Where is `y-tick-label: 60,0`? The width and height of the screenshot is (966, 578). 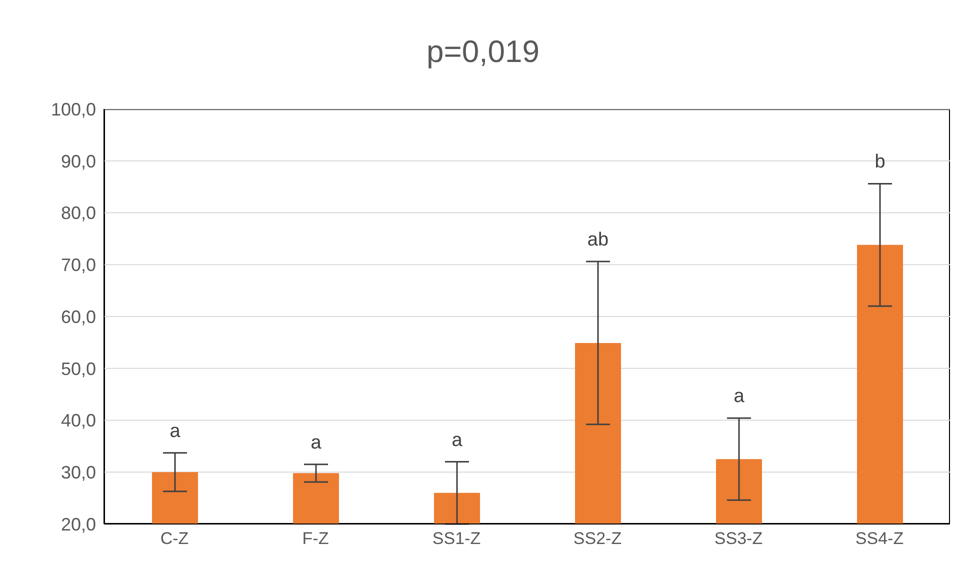 y-tick-label: 60,0 is located at coordinates (78, 316).